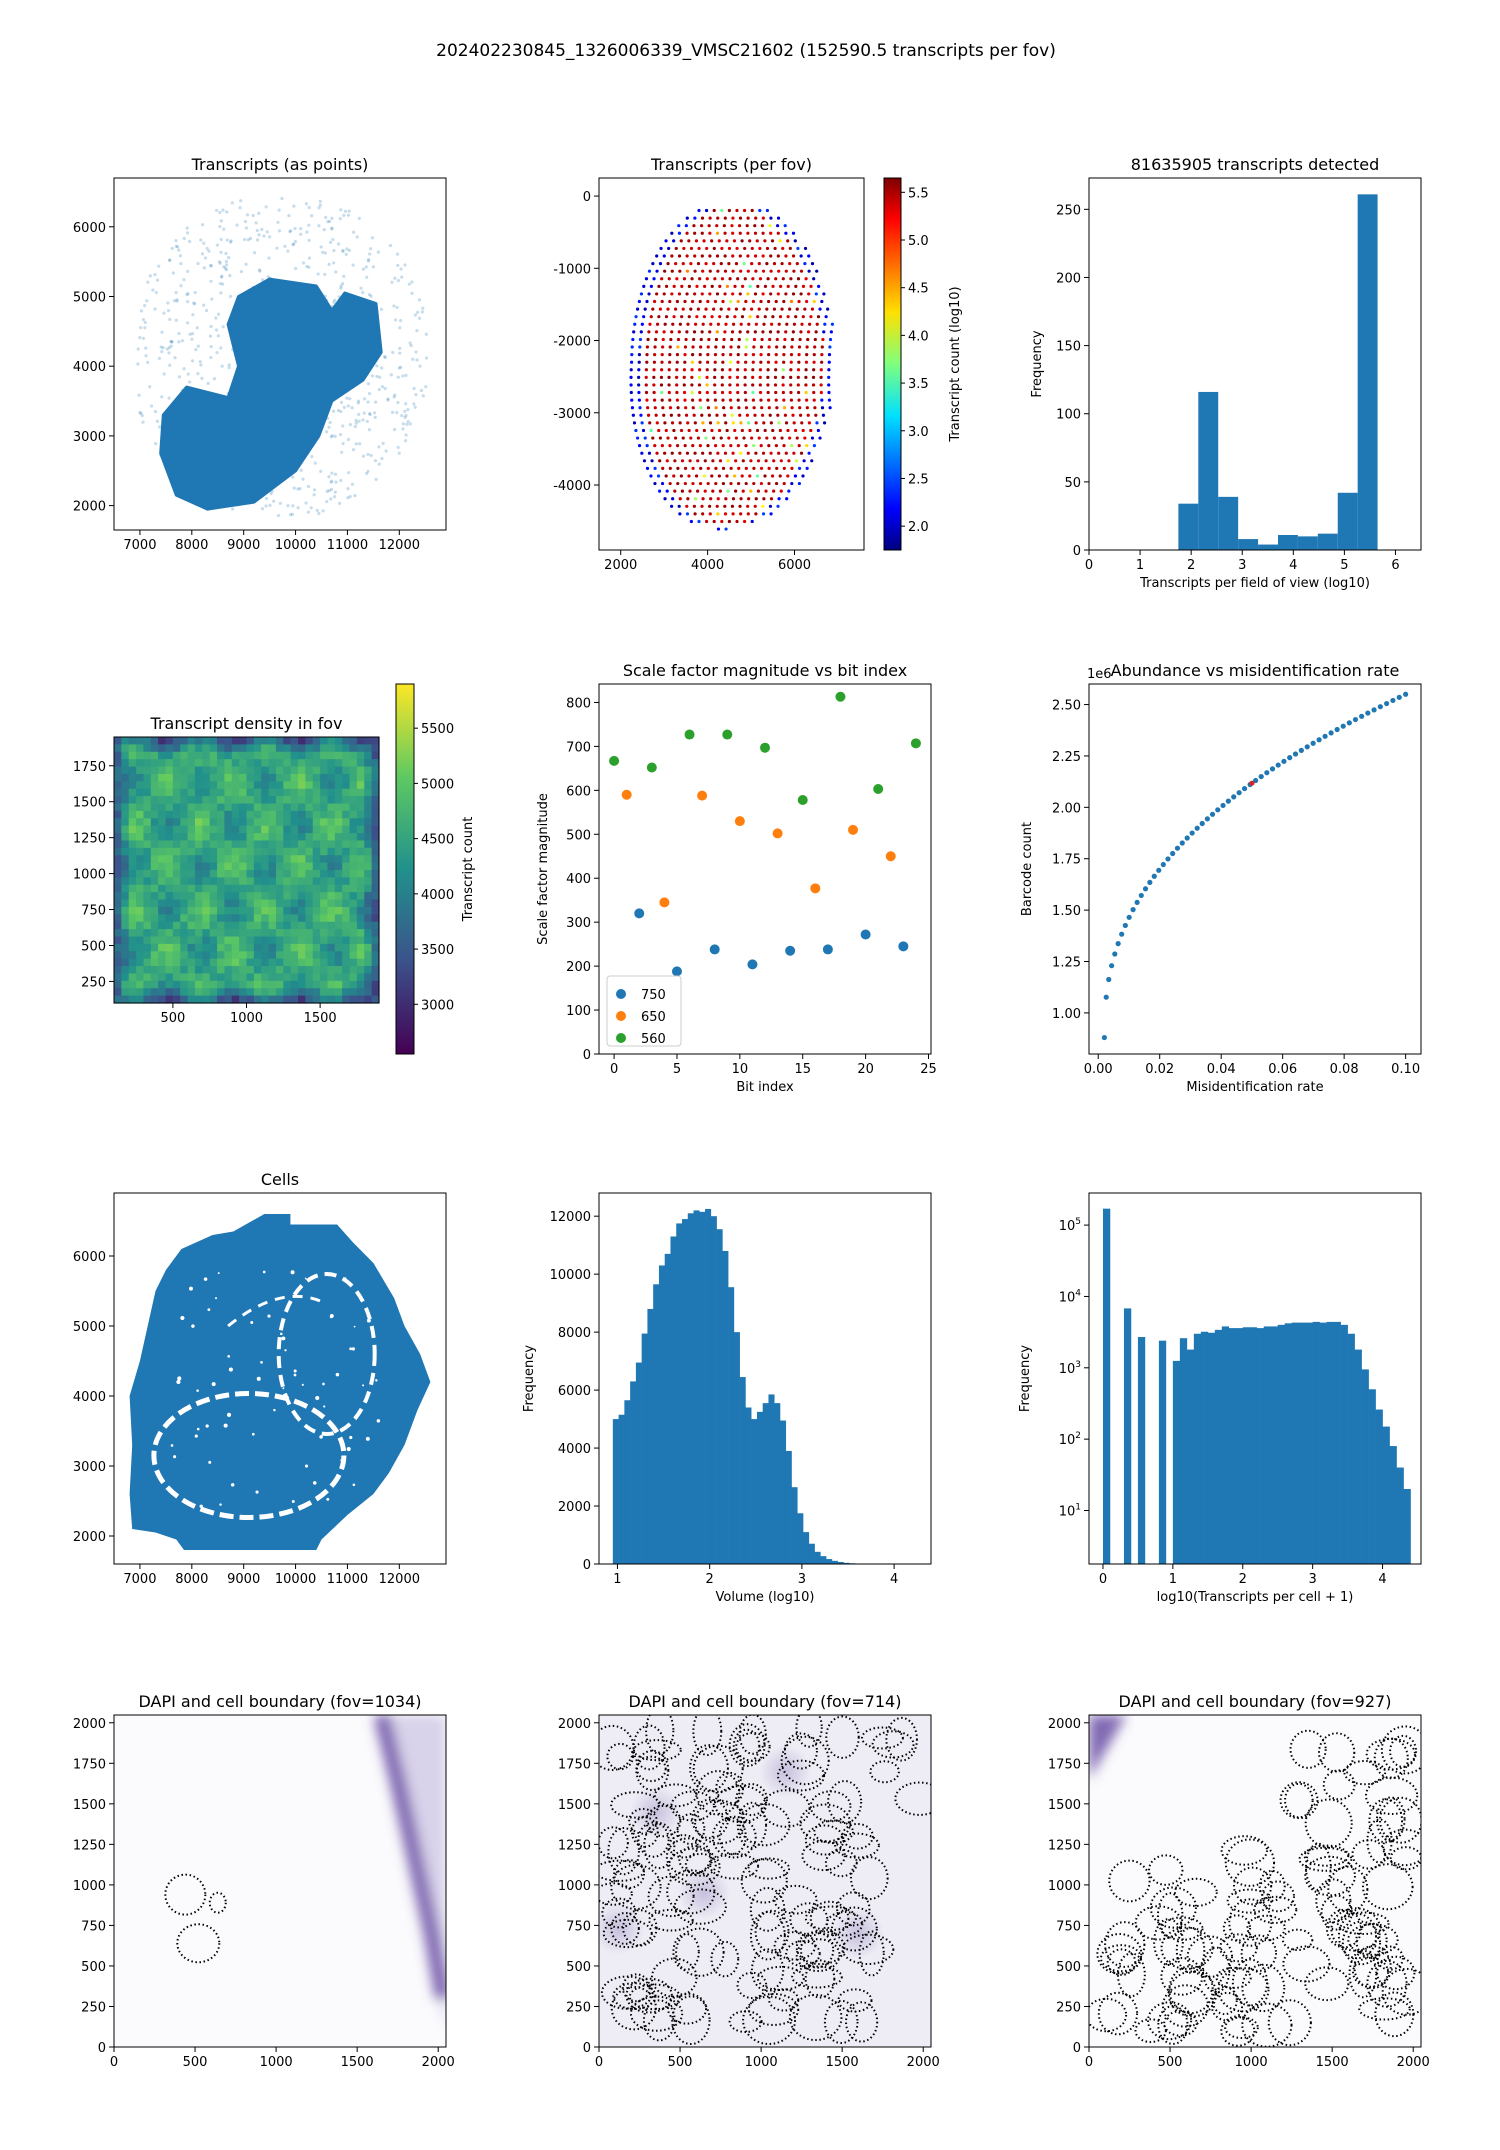 This screenshot has width=1500, height=2150. I want to click on x-tick-label: 3, so click(802, 1579).